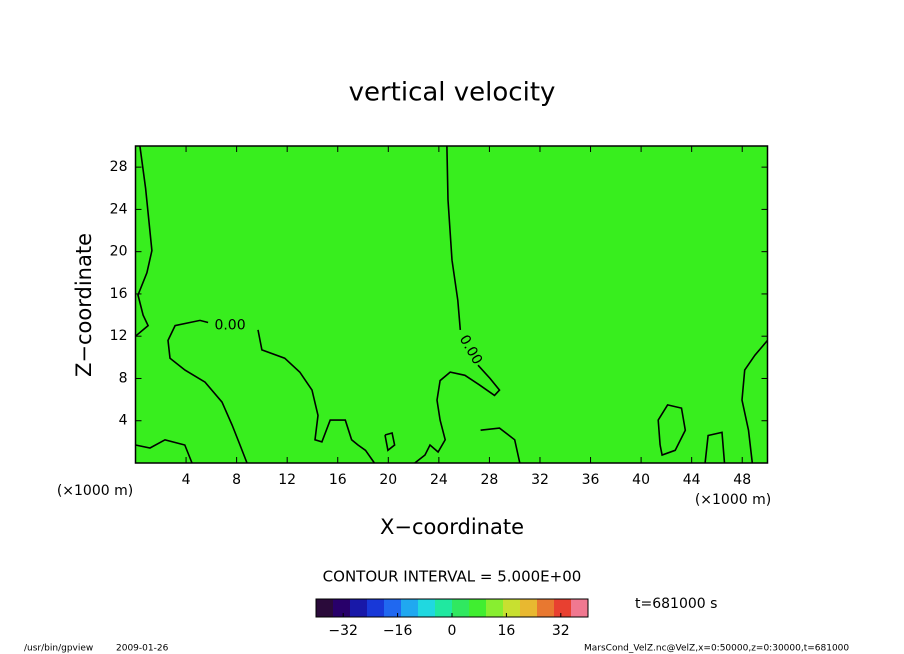  I want to click on x-tick-label: 48, so click(742, 480).